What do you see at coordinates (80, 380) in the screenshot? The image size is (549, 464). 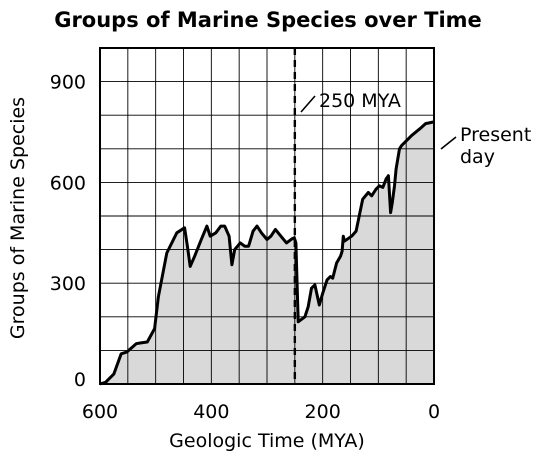 I see `y-tick-label: 0` at bounding box center [80, 380].